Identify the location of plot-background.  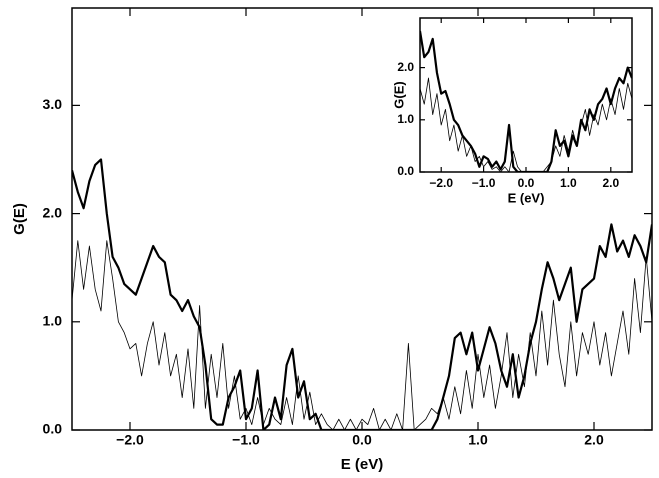
(526, 95).